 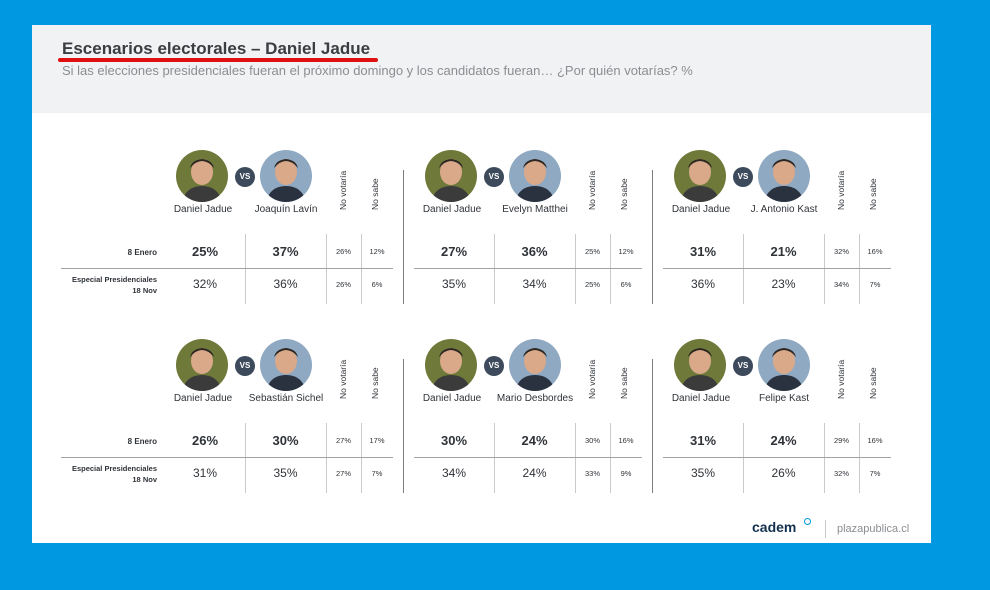 What do you see at coordinates (142, 441) in the screenshot?
I see `row-label-1: 8 Enero` at bounding box center [142, 441].